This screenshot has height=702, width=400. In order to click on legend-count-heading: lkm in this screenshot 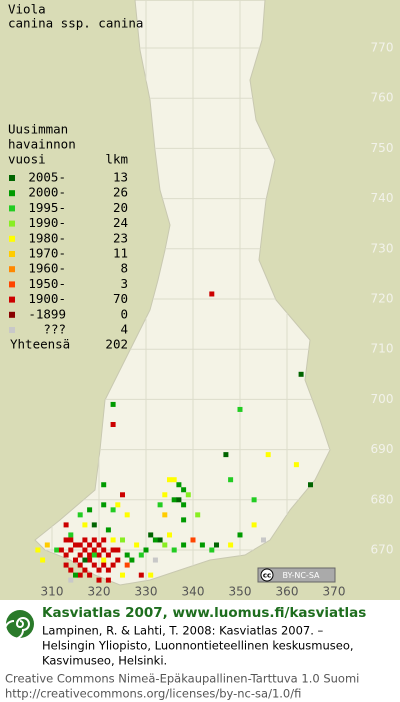, I will do `click(116, 159)`.